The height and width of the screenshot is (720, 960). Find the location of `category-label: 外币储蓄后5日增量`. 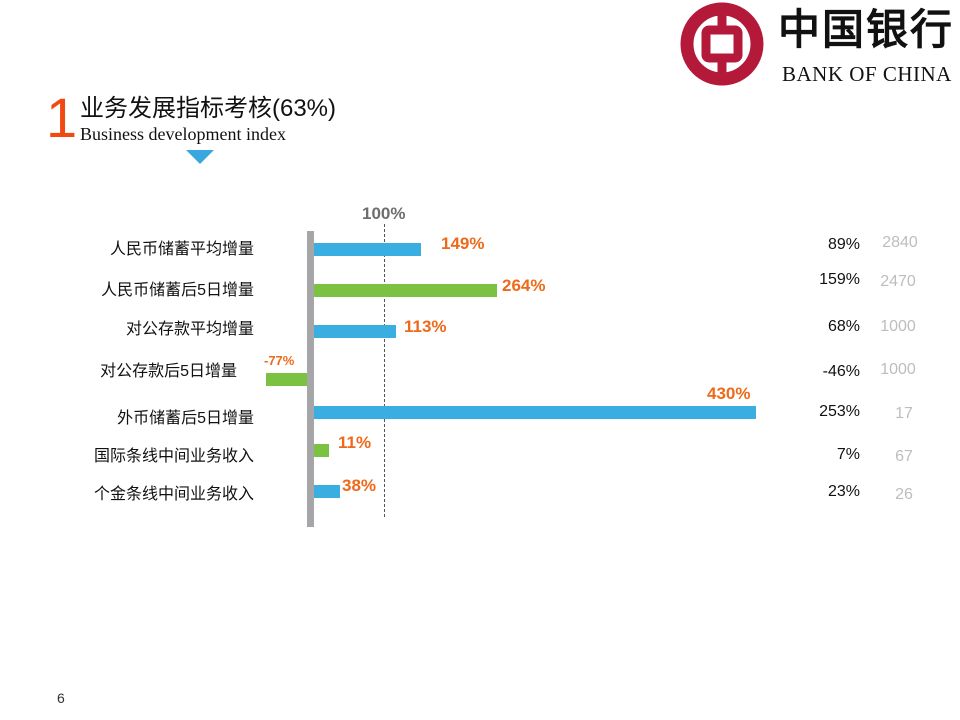

category-label: 外币储蓄后5日增量 is located at coordinates (185, 418).